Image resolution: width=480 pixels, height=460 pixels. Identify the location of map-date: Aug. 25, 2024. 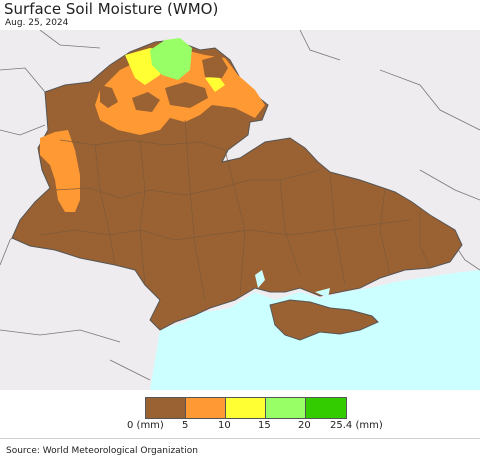
(37, 23).